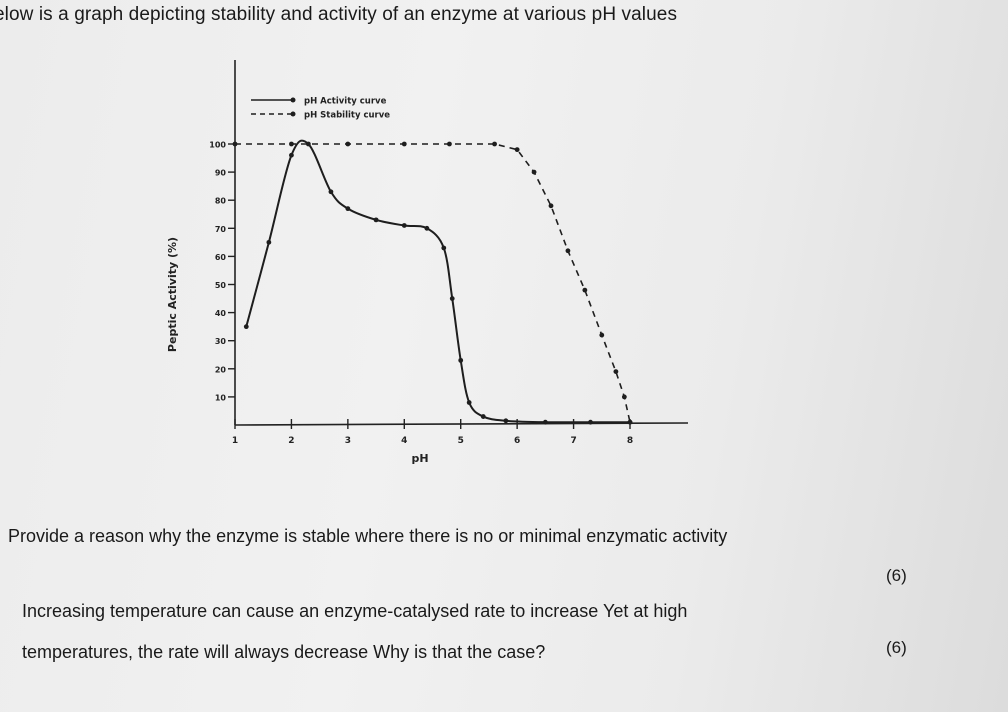  Describe the element at coordinates (221, 229) in the screenshot. I see `y-tick-label: 70` at that location.